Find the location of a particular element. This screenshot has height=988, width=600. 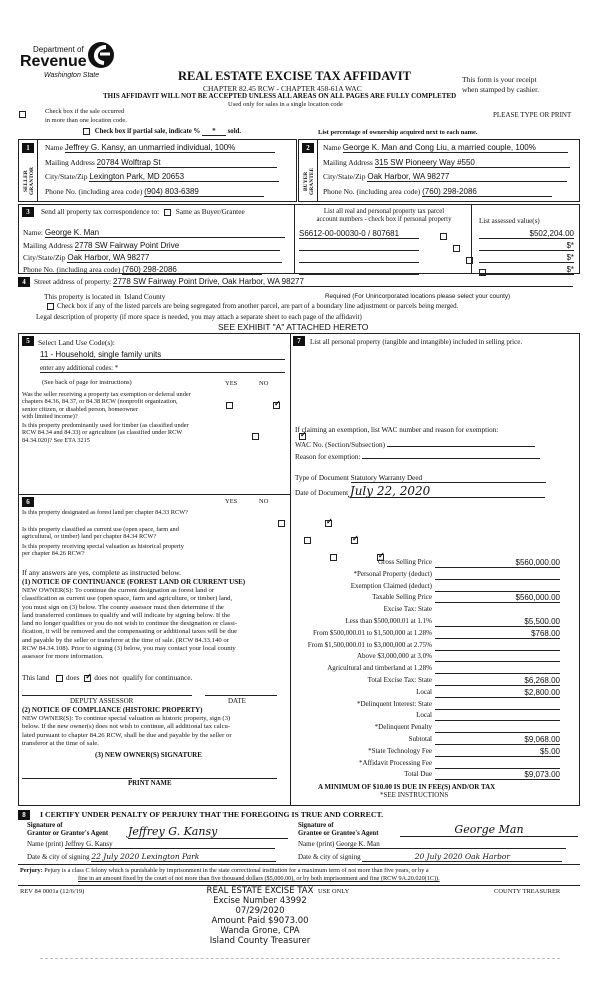

tax-row-value: $5,500.00 is located at coordinates (497, 622).